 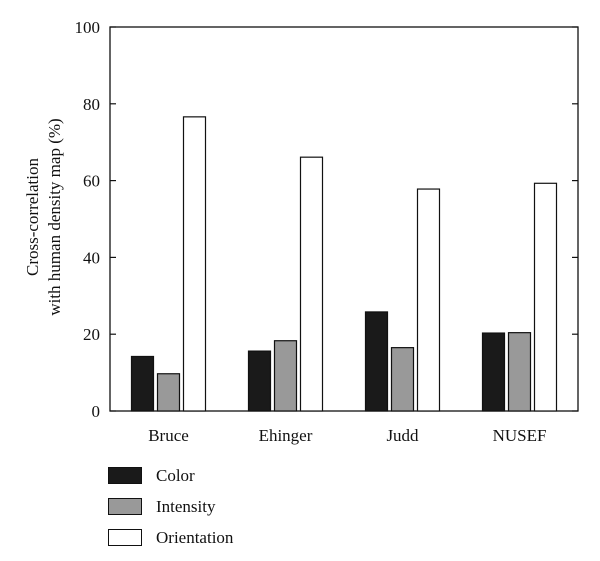 What do you see at coordinates (311, 284) in the screenshot?
I see `bar-orientation-ehinger` at bounding box center [311, 284].